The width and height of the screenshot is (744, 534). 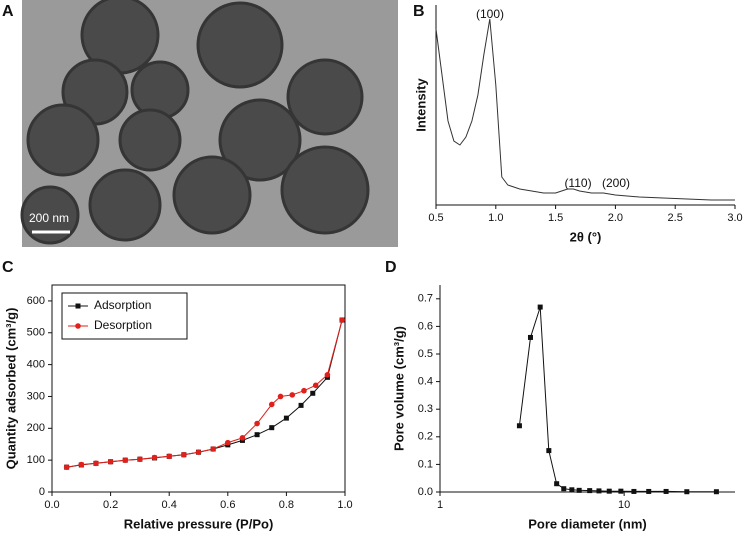 I want to click on panel-label: B, so click(x=419, y=11).